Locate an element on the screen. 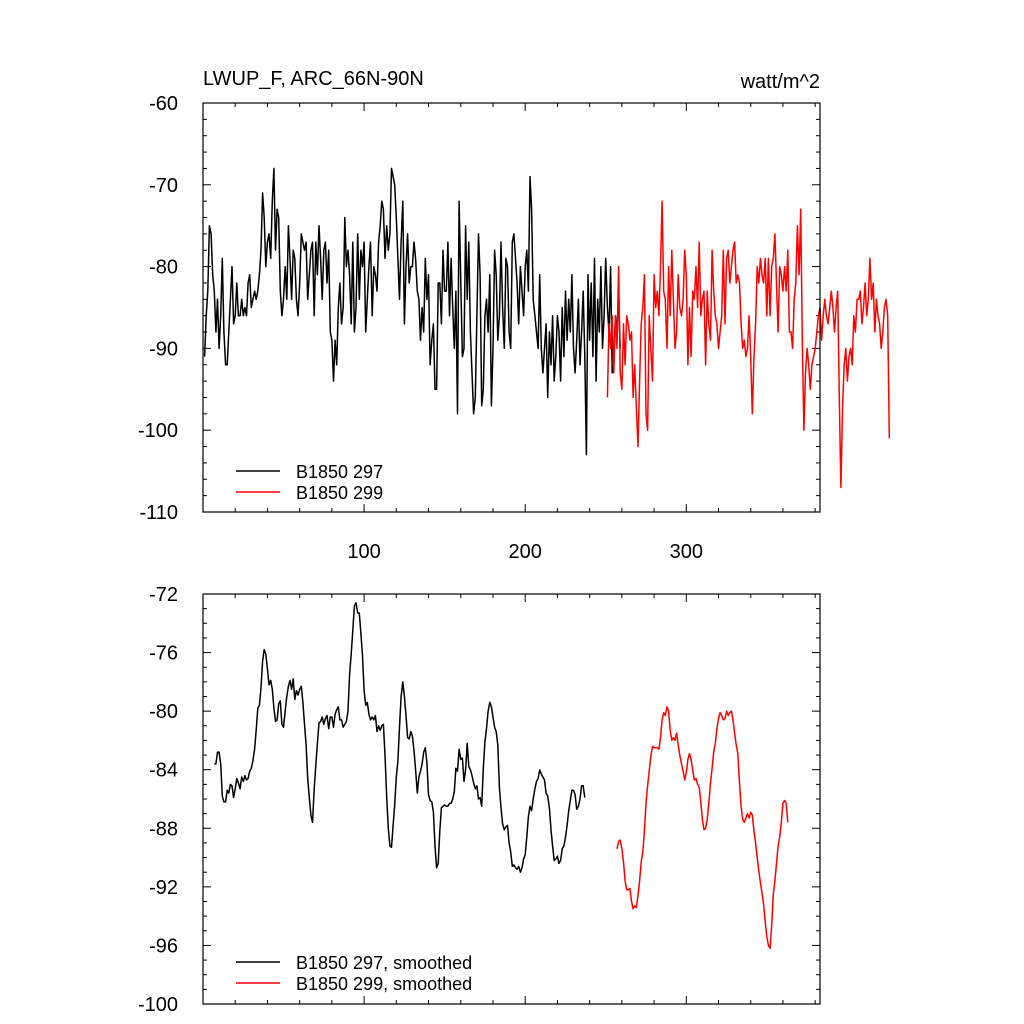  legend-label-299: B1850 299 is located at coordinates (339, 493).